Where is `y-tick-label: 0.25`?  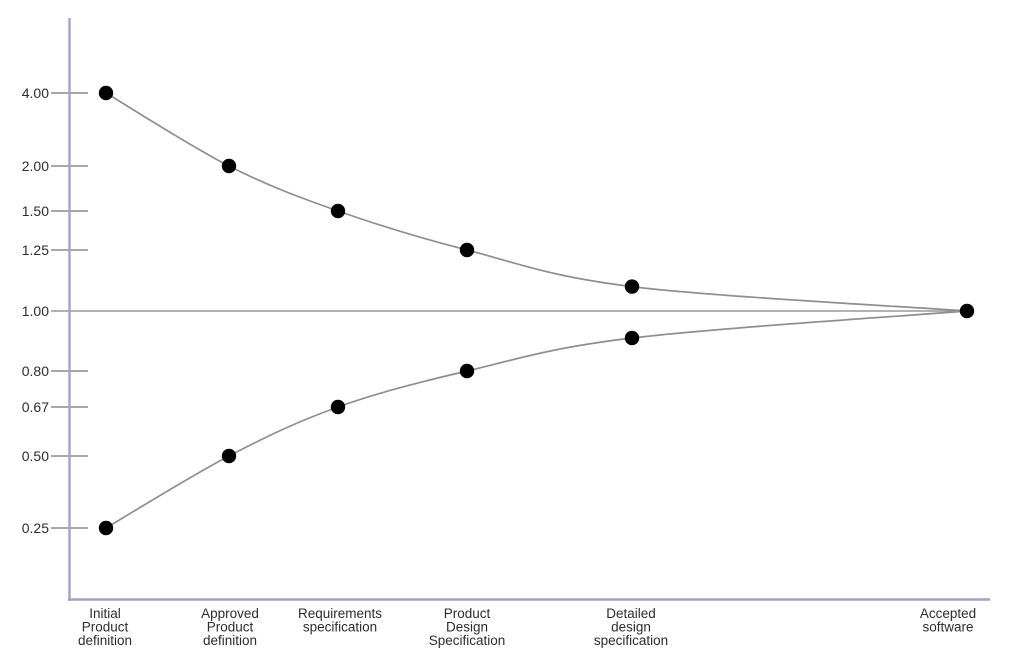 y-tick-label: 0.25 is located at coordinates (35, 528).